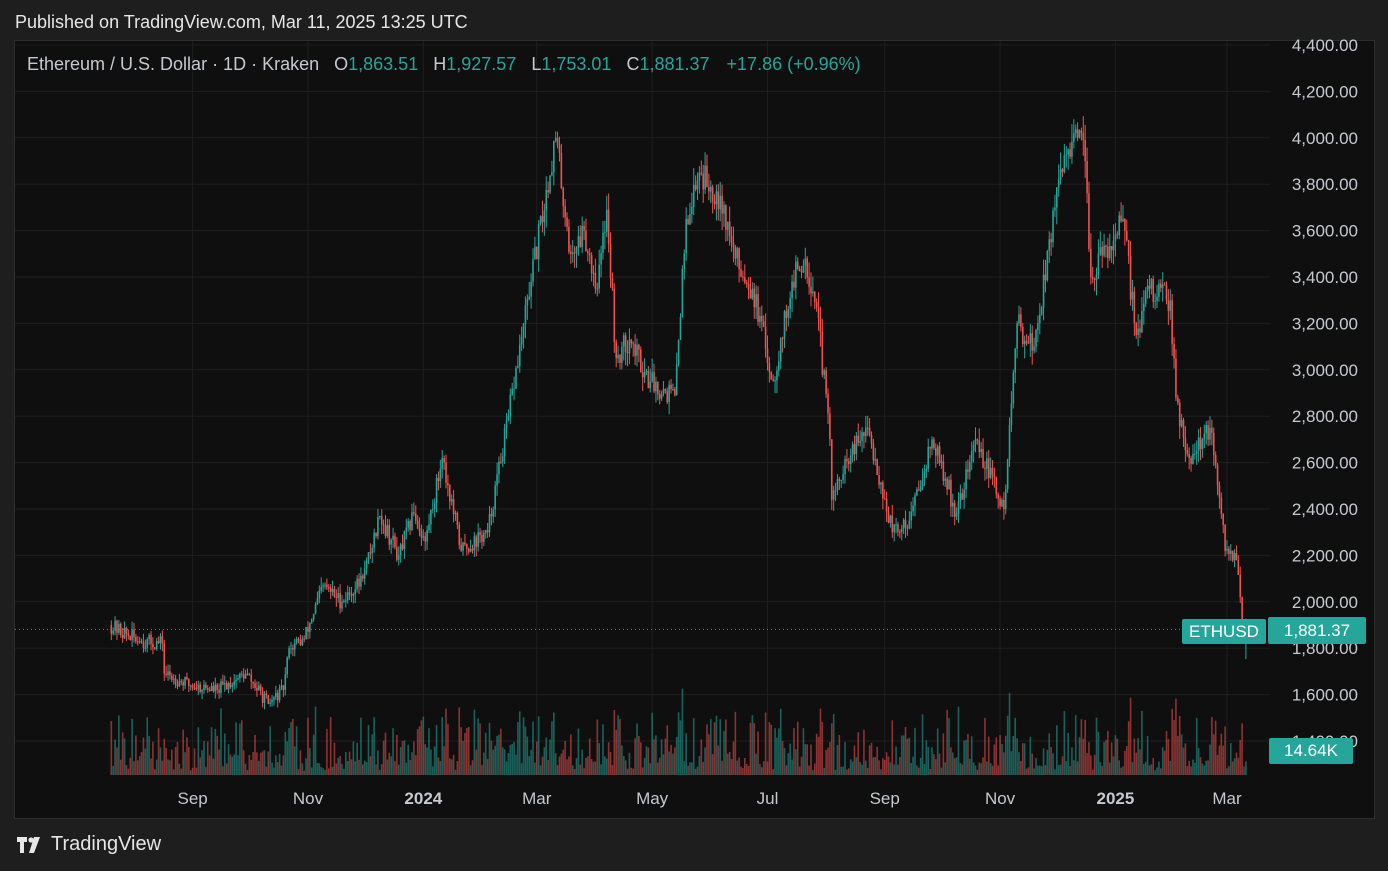 The image size is (1388, 871). What do you see at coordinates (423, 798) in the screenshot?
I see `x-tick-label: 2024` at bounding box center [423, 798].